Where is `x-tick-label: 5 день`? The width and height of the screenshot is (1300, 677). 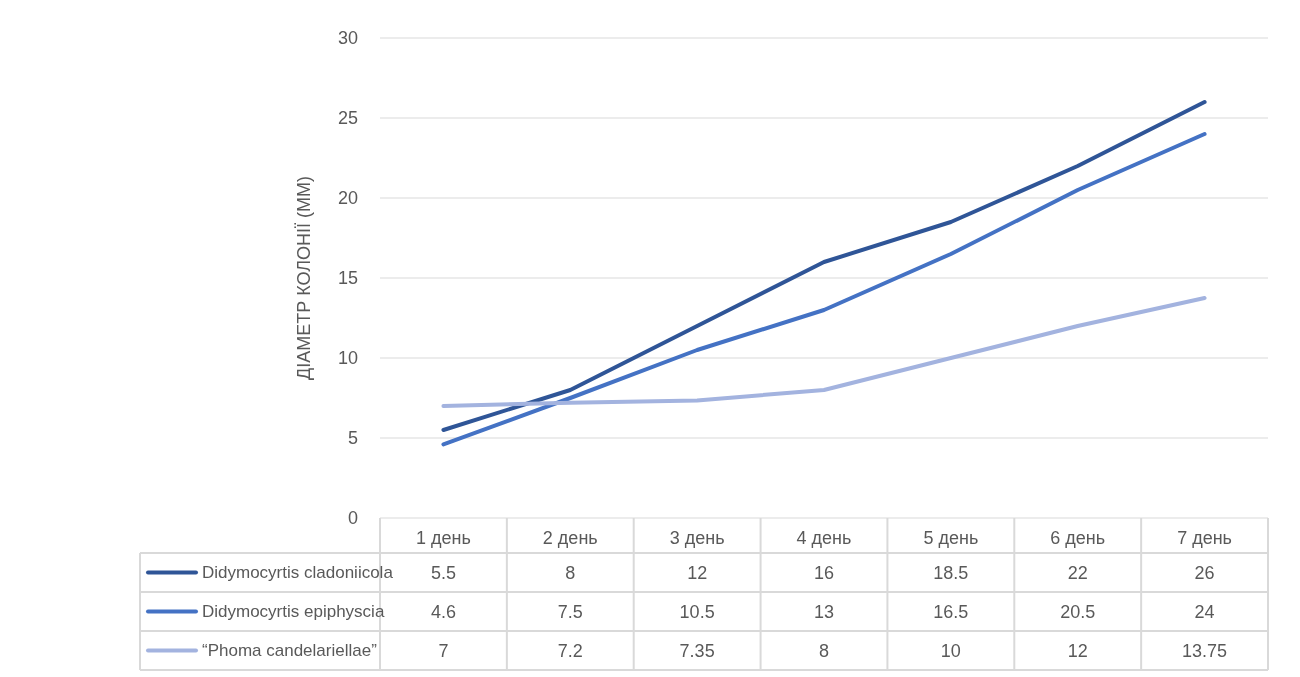 x-tick-label: 5 день is located at coordinates (951, 537).